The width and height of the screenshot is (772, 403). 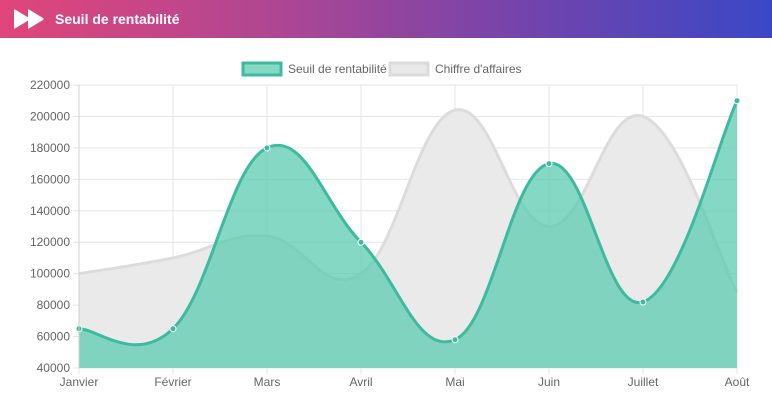 I want to click on double-play-logo-icon, so click(x=29, y=19).